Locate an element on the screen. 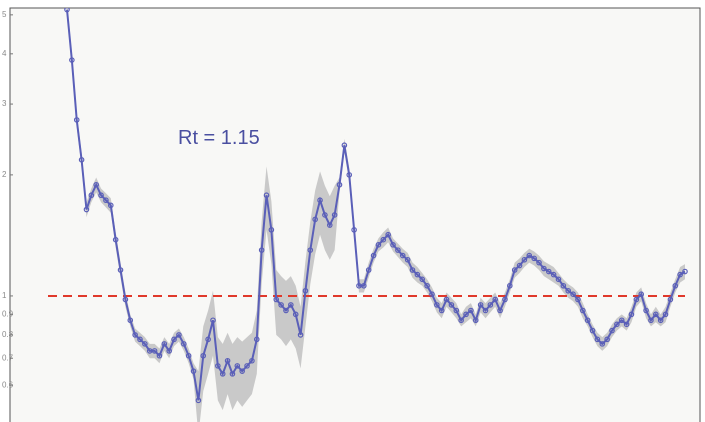 This screenshot has width=705, height=422. y-tick-label: 5 is located at coordinates (4, 14).